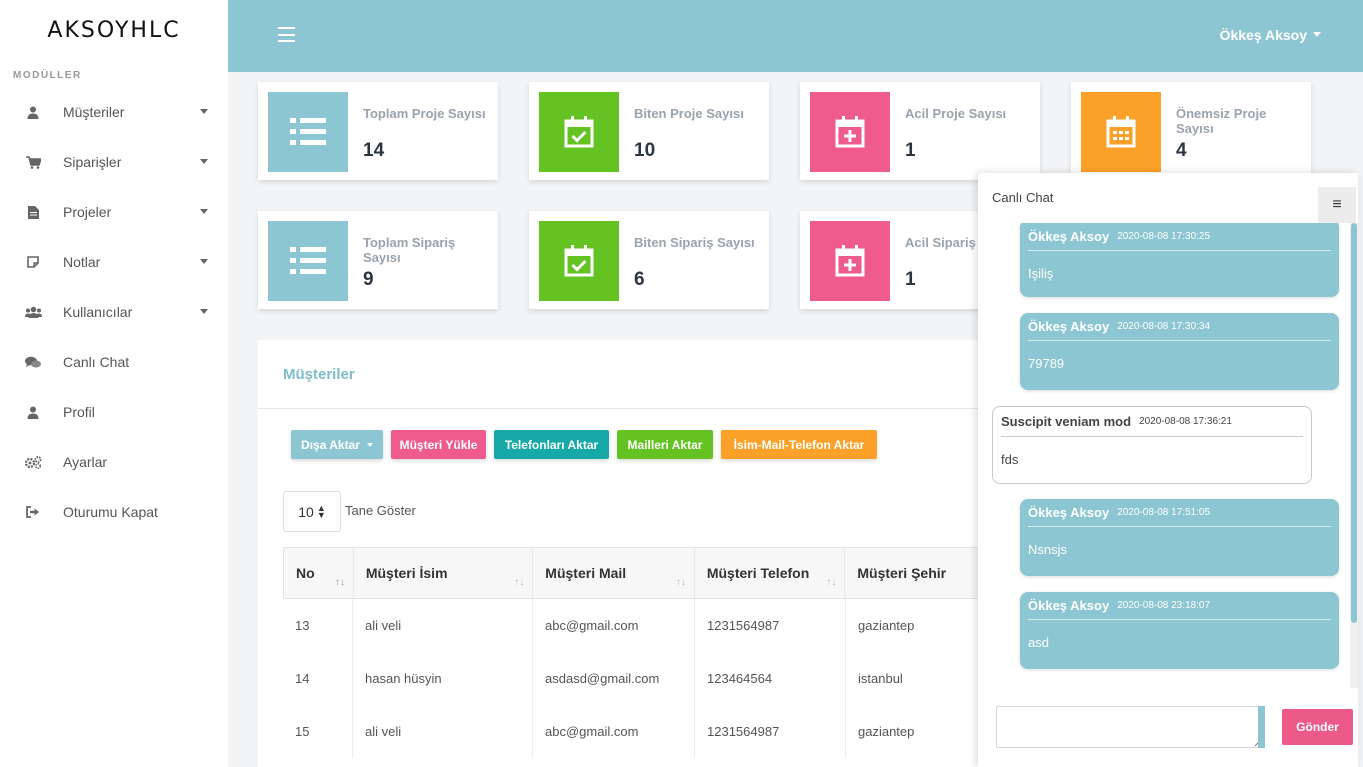 This screenshot has height=767, width=1363. What do you see at coordinates (1048, 549) in the screenshot?
I see `message-text: Nsnsjs` at bounding box center [1048, 549].